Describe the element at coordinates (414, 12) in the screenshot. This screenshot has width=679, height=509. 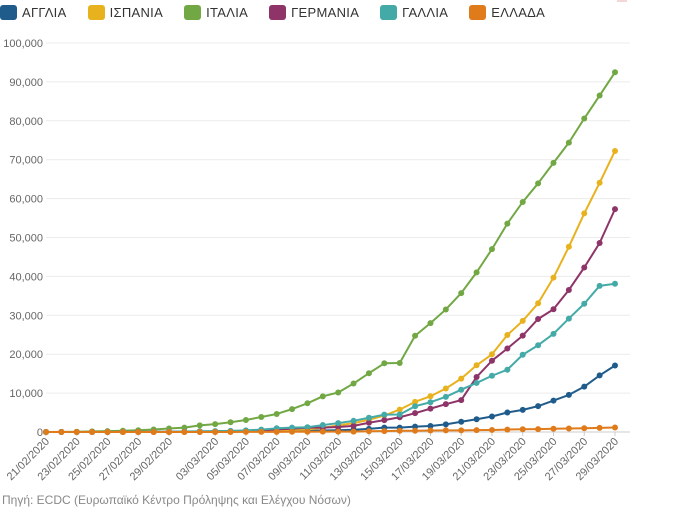
I see `legend-item-5: ΓΑΛΛΙΑ` at that location.